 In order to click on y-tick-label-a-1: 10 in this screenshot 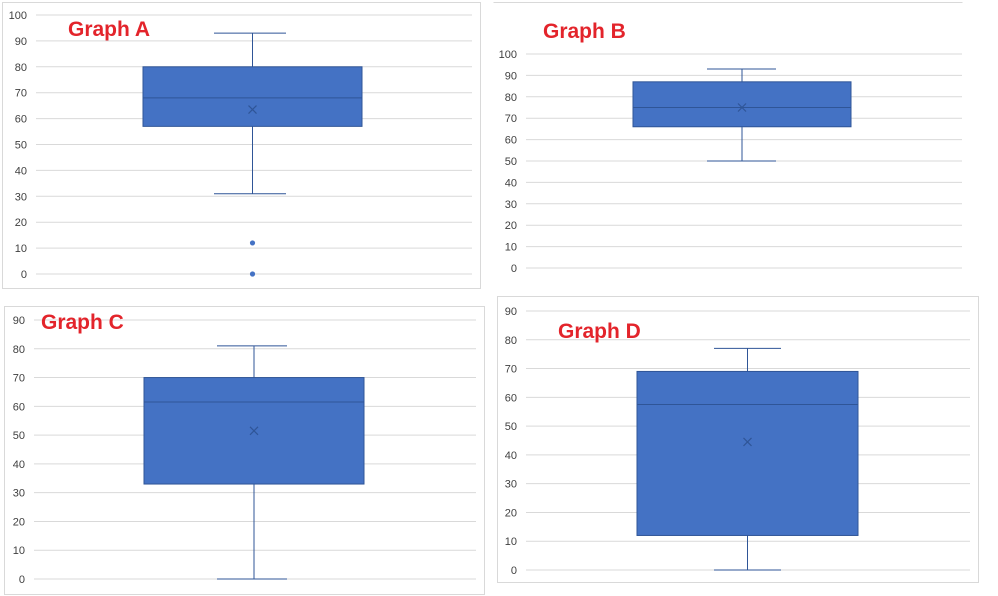, I will do `click(21, 249)`.